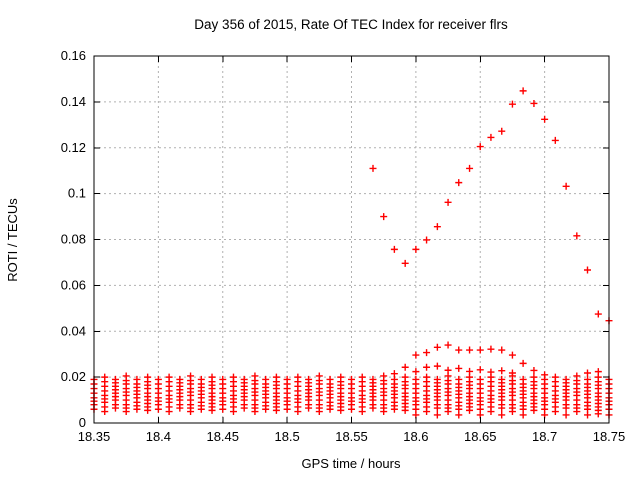 This screenshot has width=640, height=480. I want to click on y-tick-label: 0.04, so click(73, 330).